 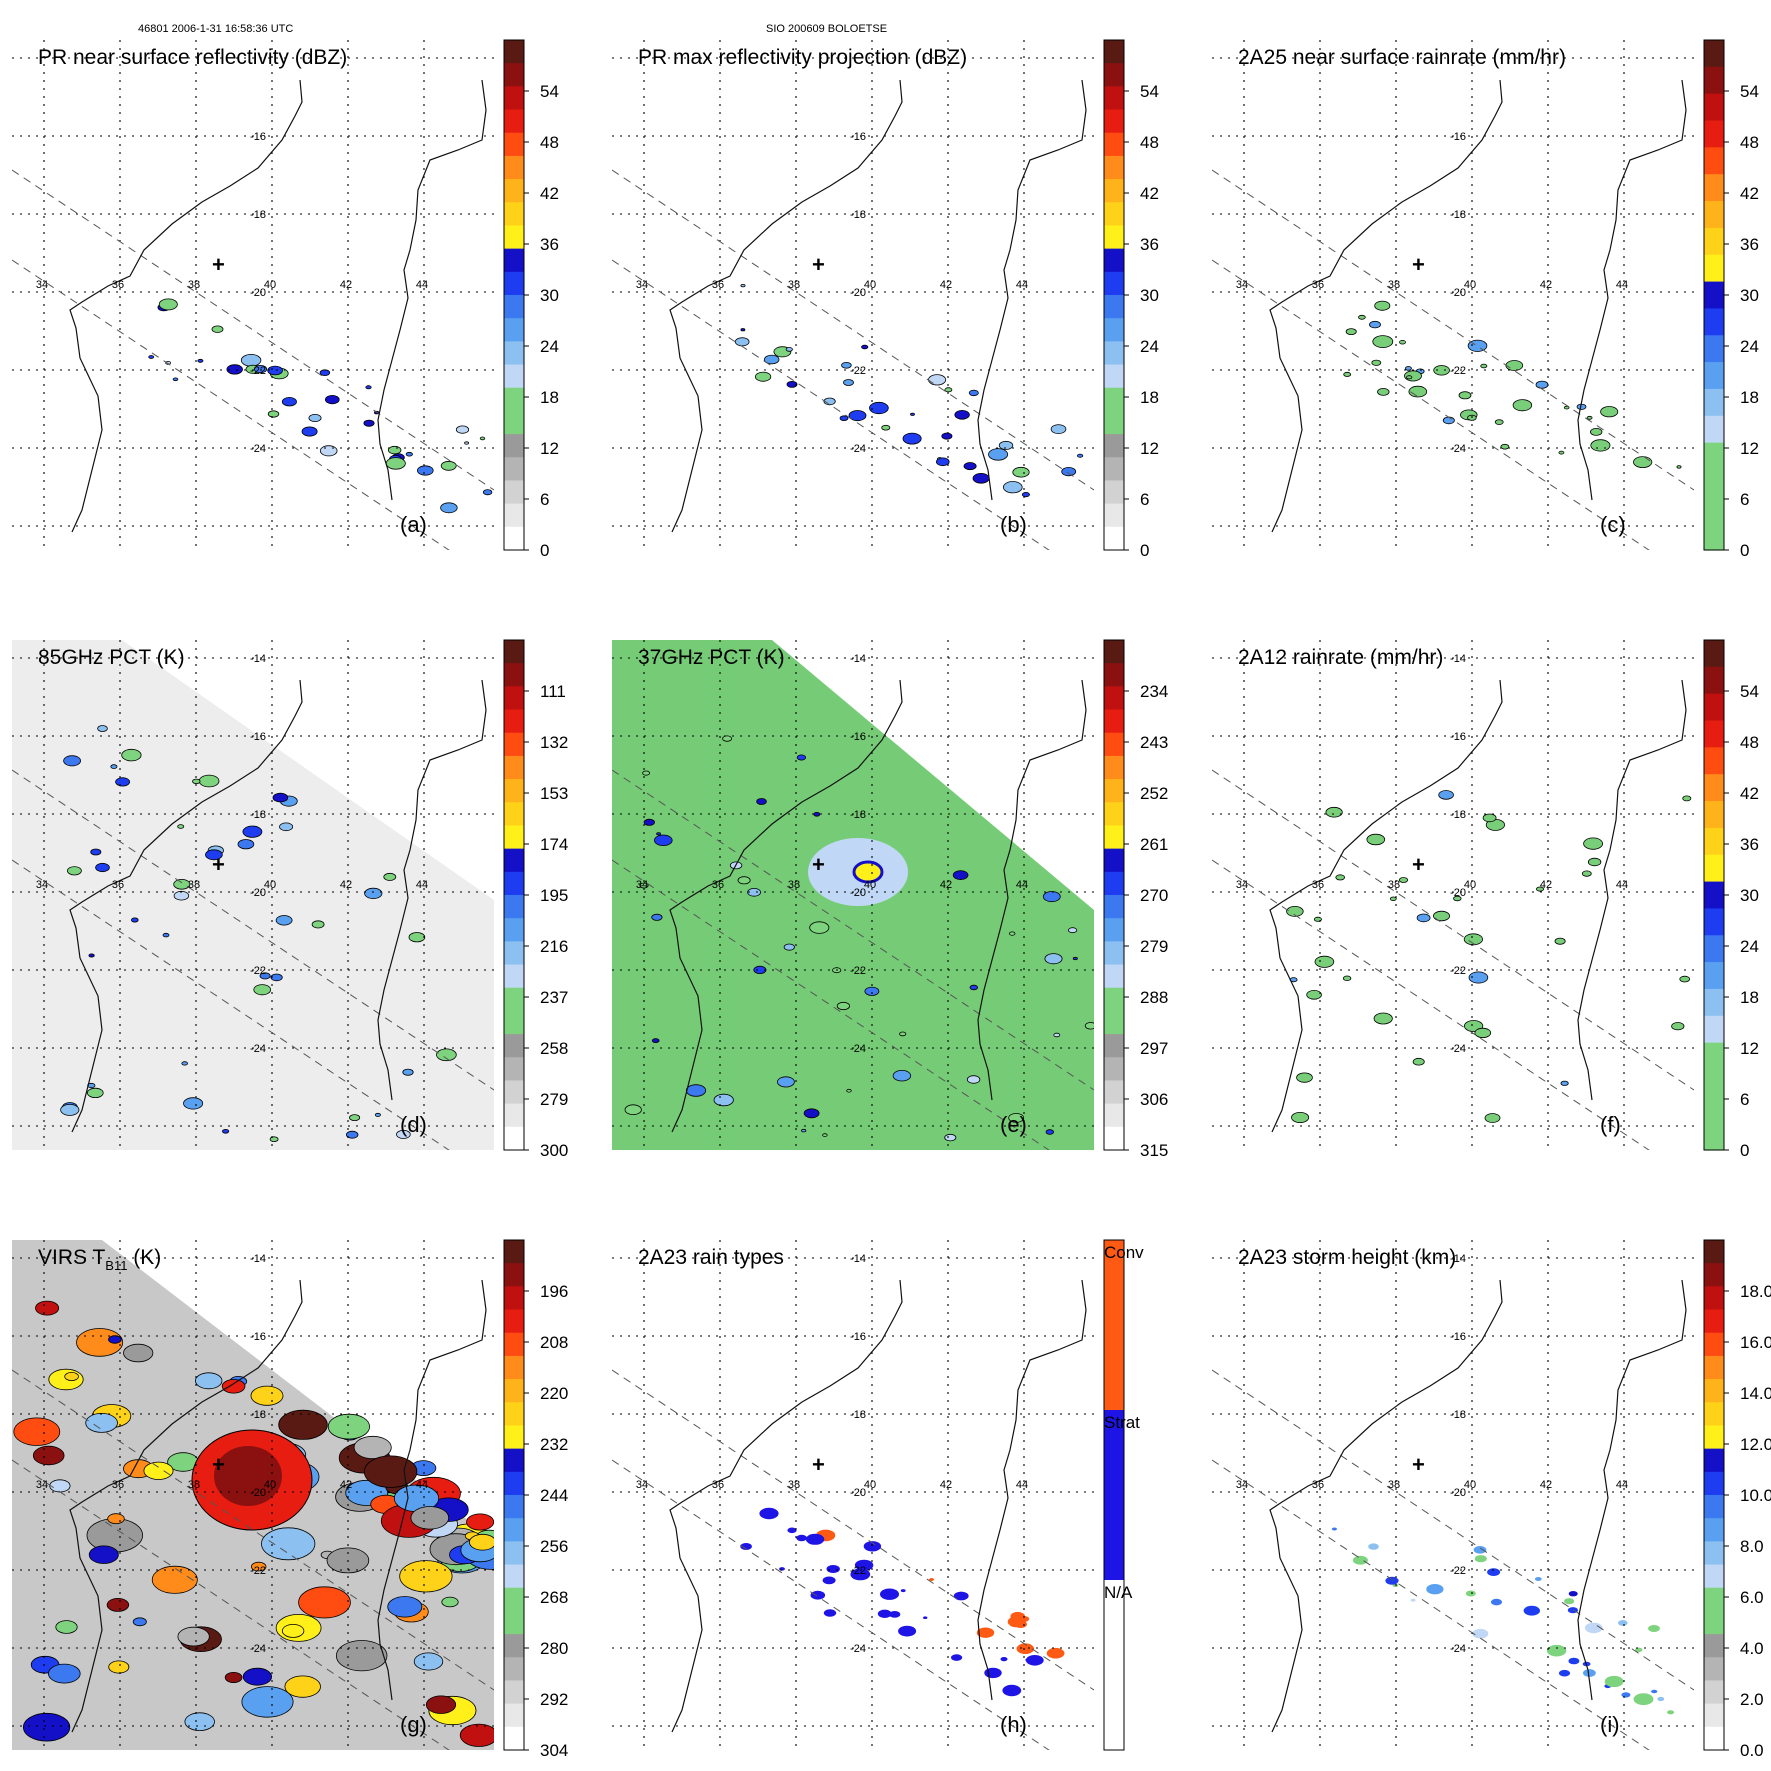 I want to click on lat-label: -22, so click(x=858, y=1571).